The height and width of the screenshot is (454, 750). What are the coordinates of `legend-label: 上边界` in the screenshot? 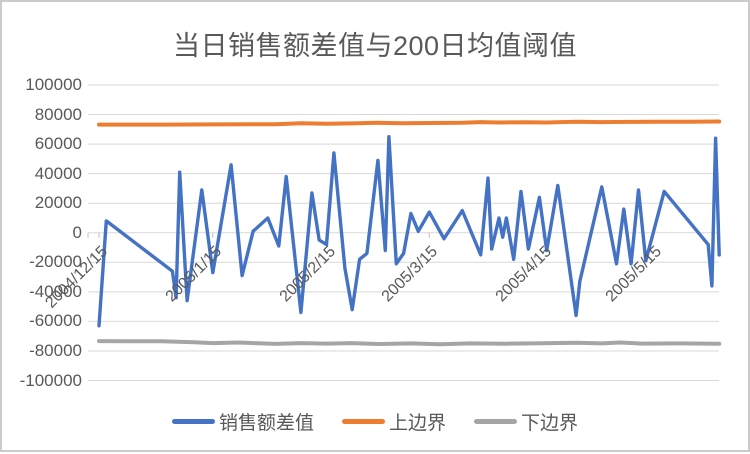 It's located at (417, 423).